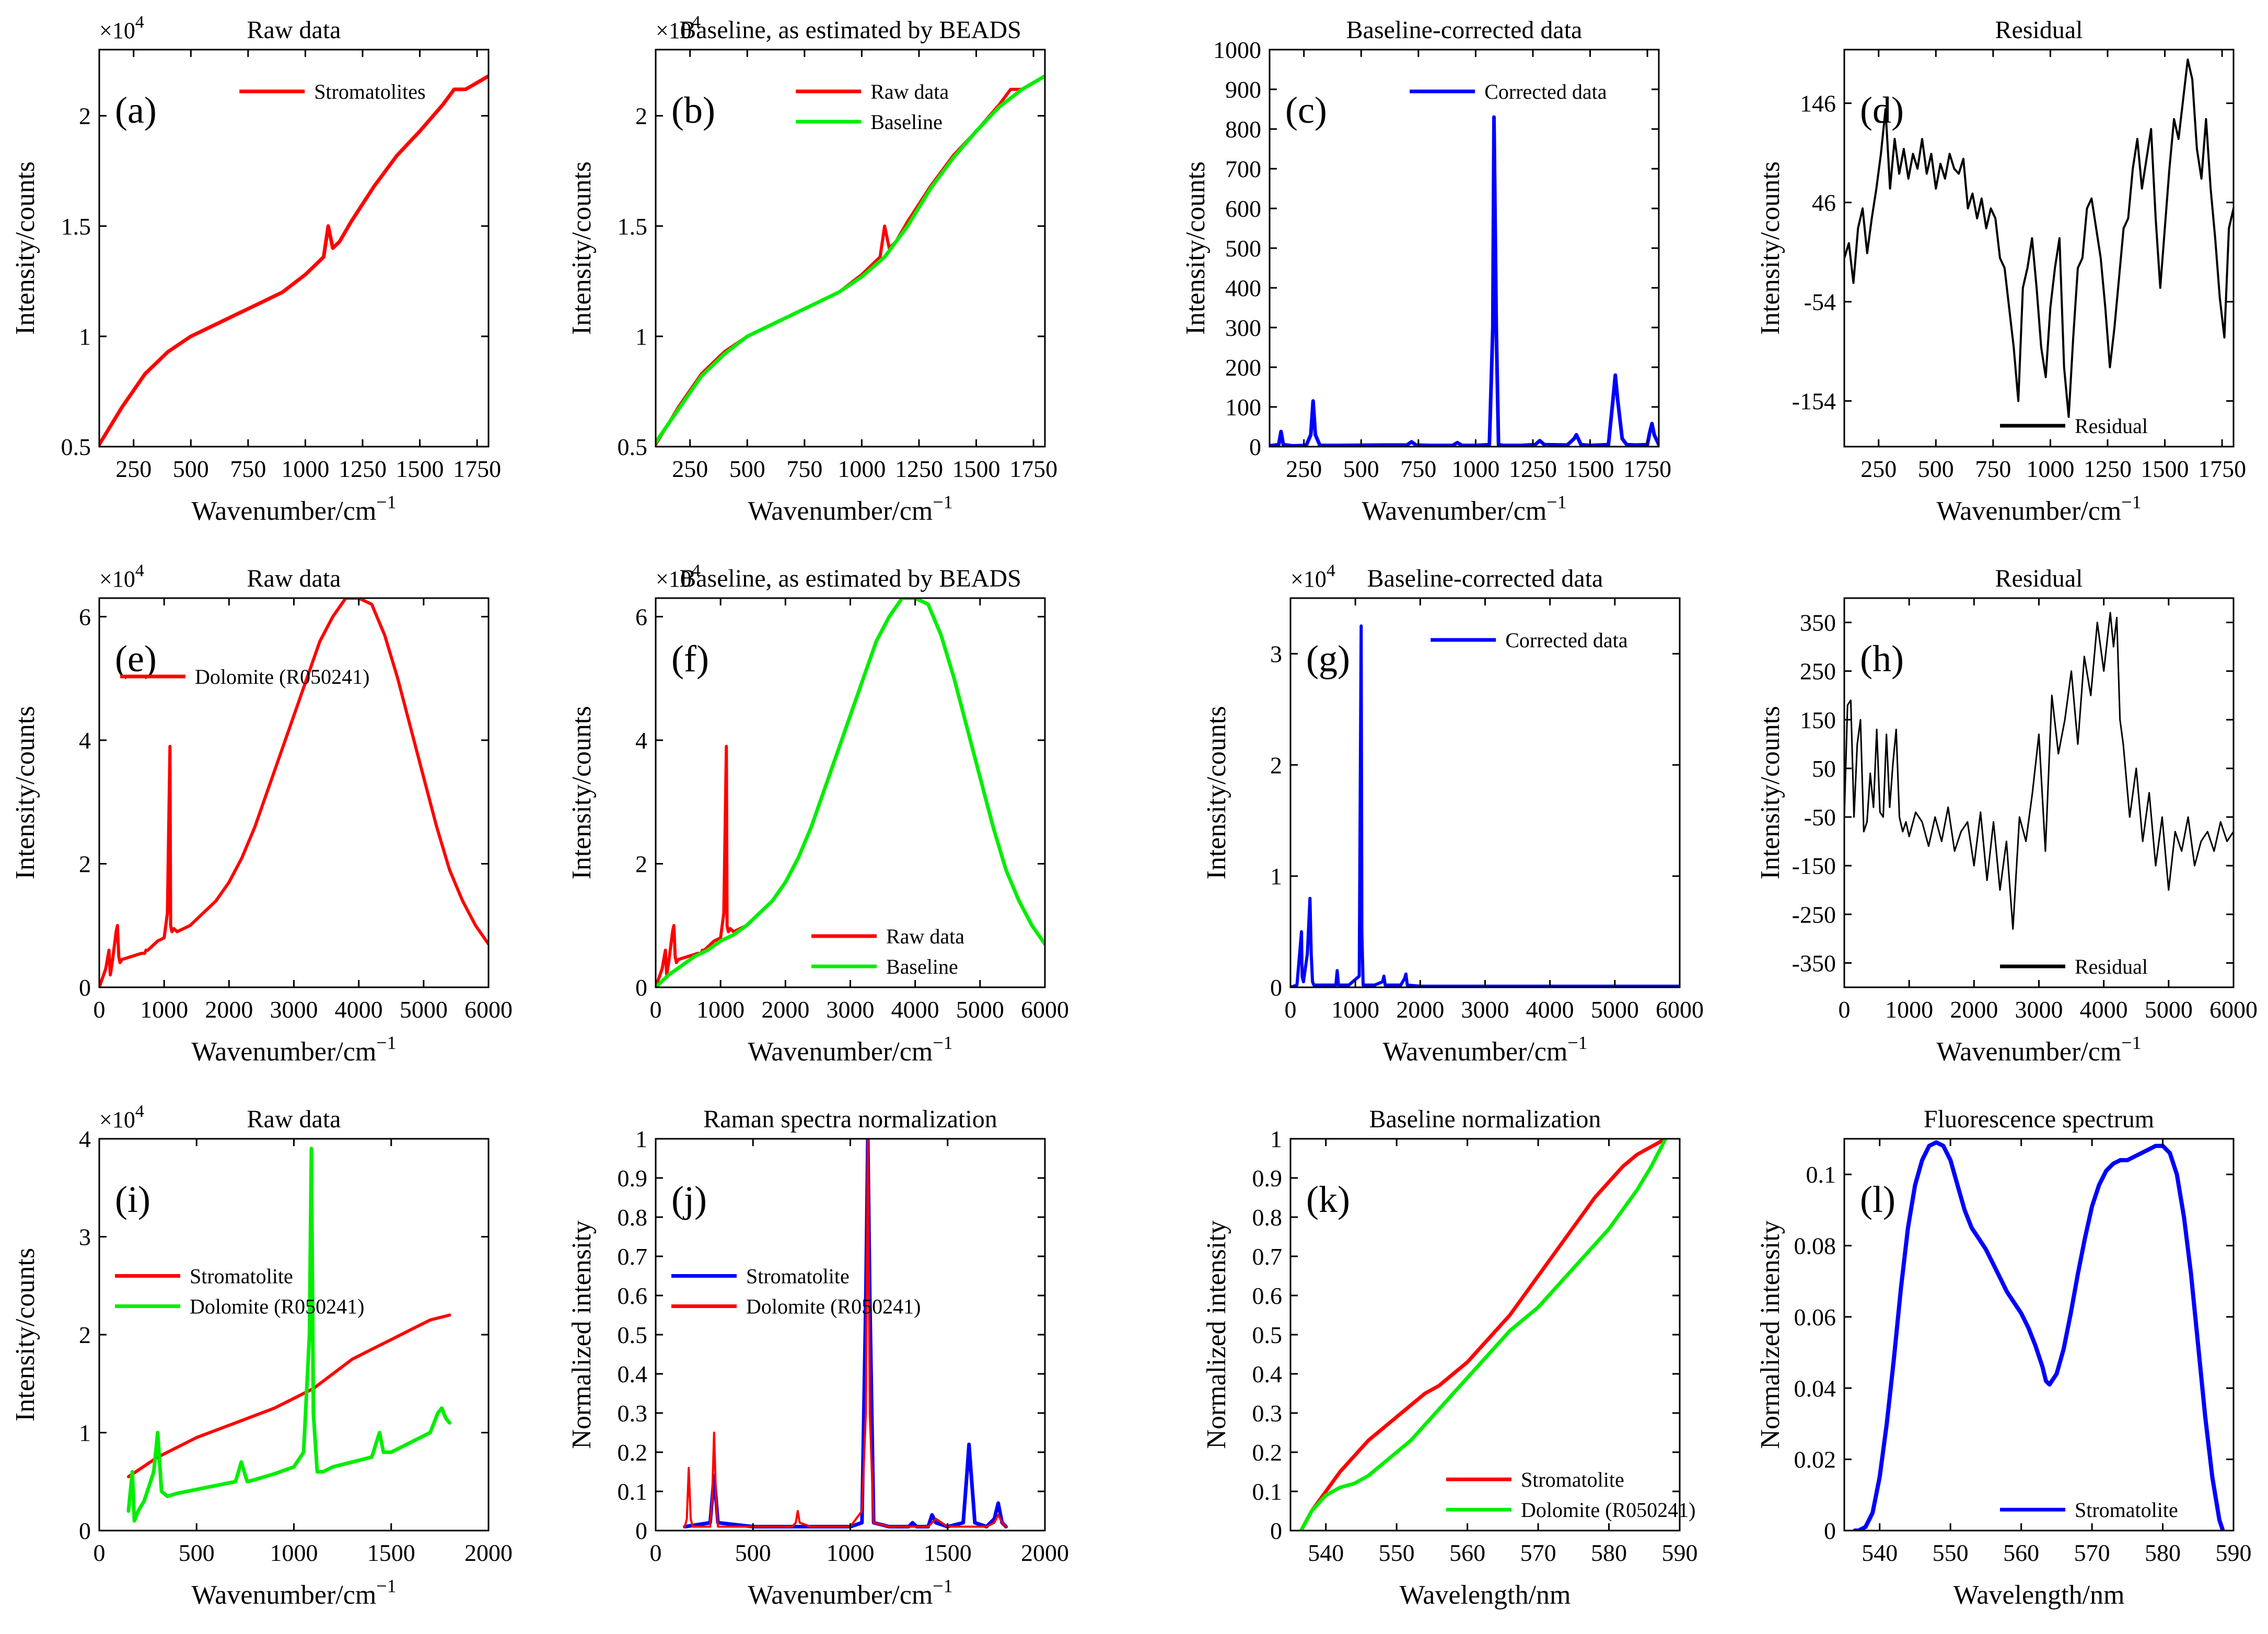 This screenshot has width=2268, height=1634. I want to click on chart-title: Residual, so click(2039, 578).